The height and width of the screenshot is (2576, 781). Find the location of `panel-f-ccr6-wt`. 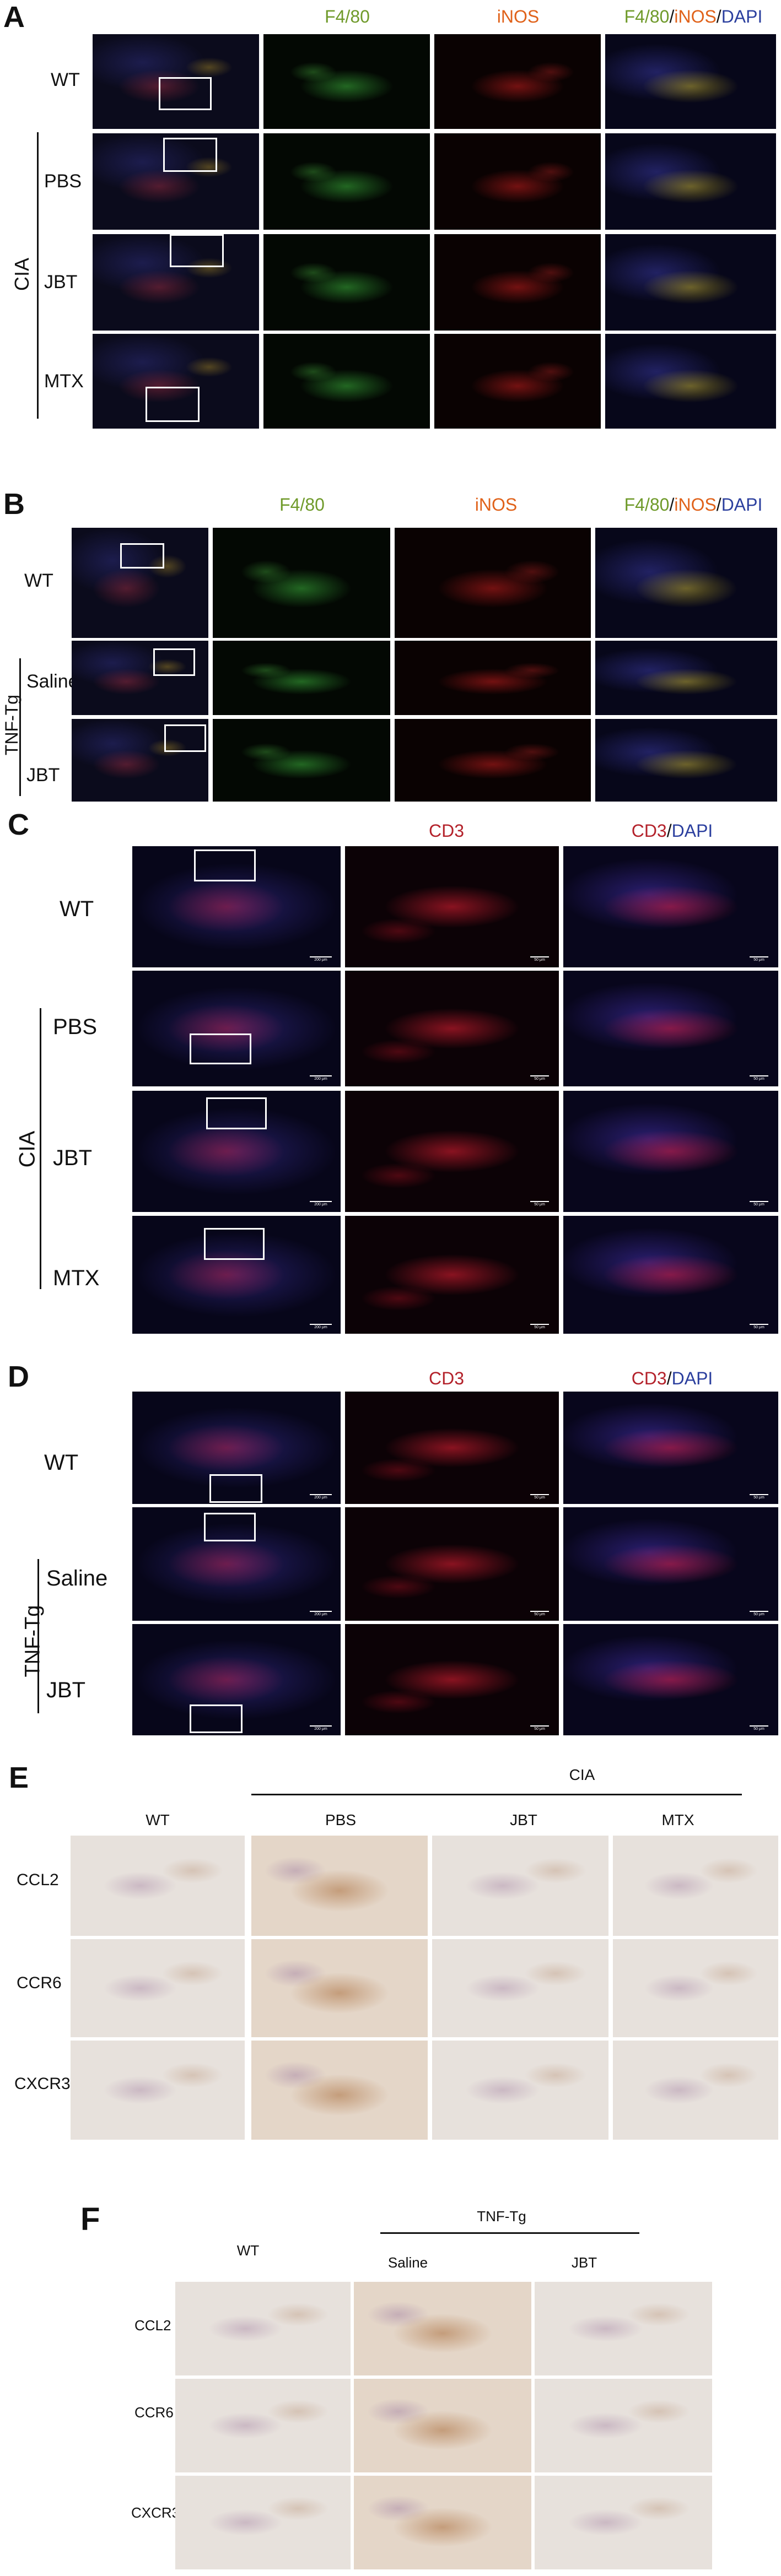

panel-f-ccr6-wt is located at coordinates (263, 2426).